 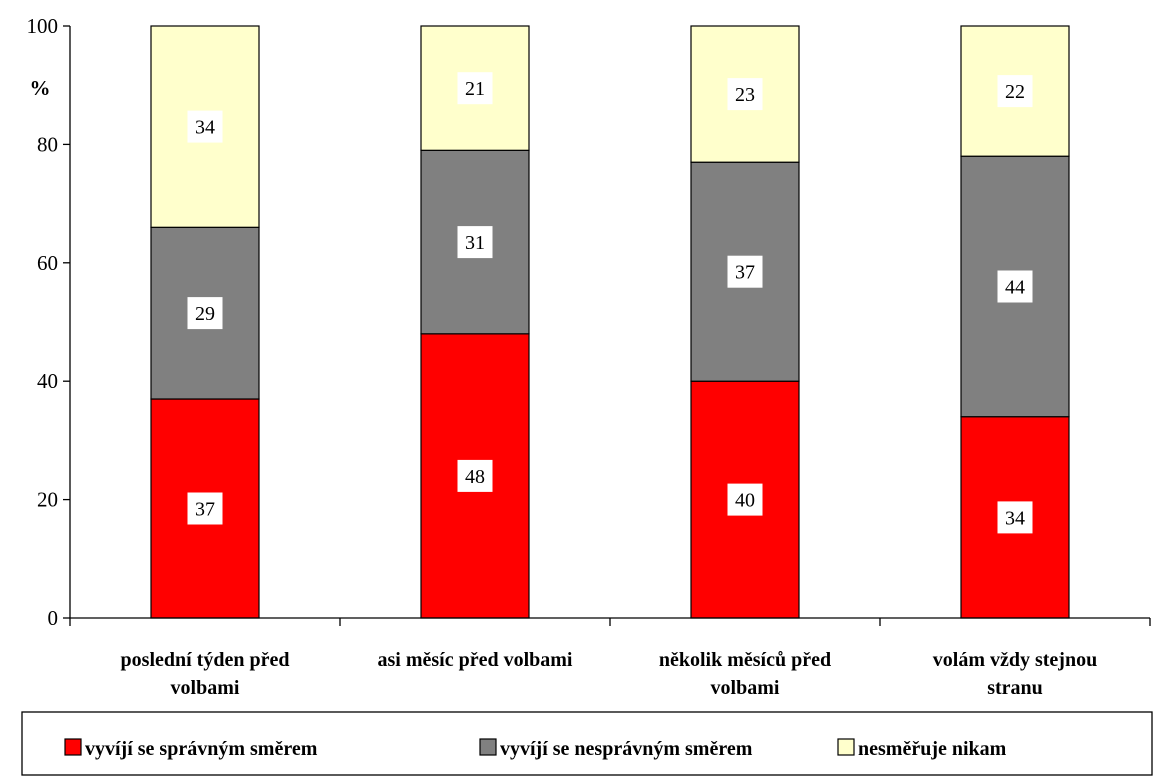 What do you see at coordinates (47, 500) in the screenshot?
I see `y-tick-label-20: 20` at bounding box center [47, 500].